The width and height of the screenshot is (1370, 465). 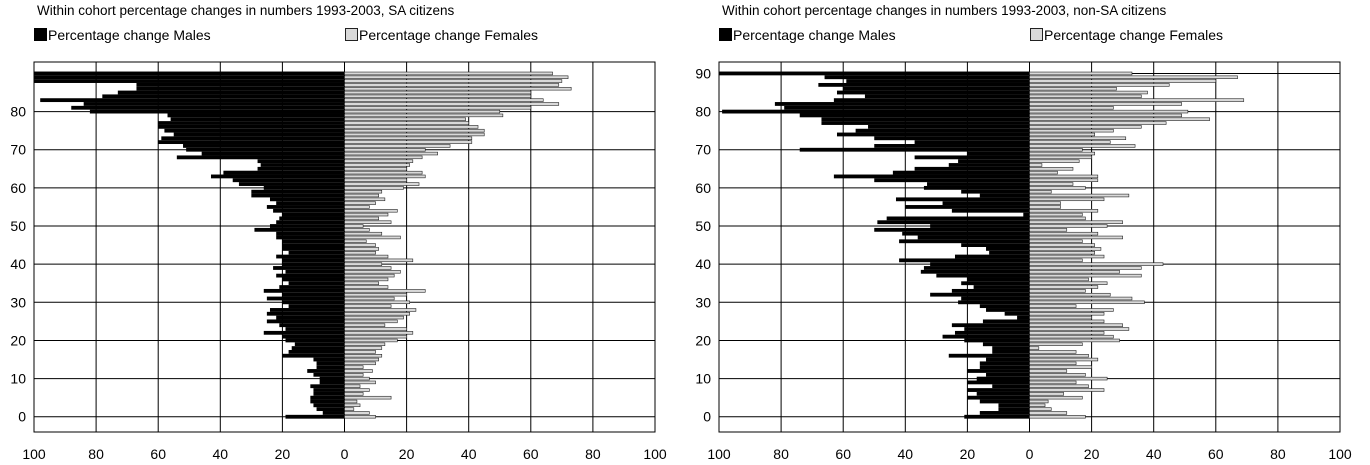 What do you see at coordinates (18, 340) in the screenshot?
I see `y-tick-label: 20` at bounding box center [18, 340].